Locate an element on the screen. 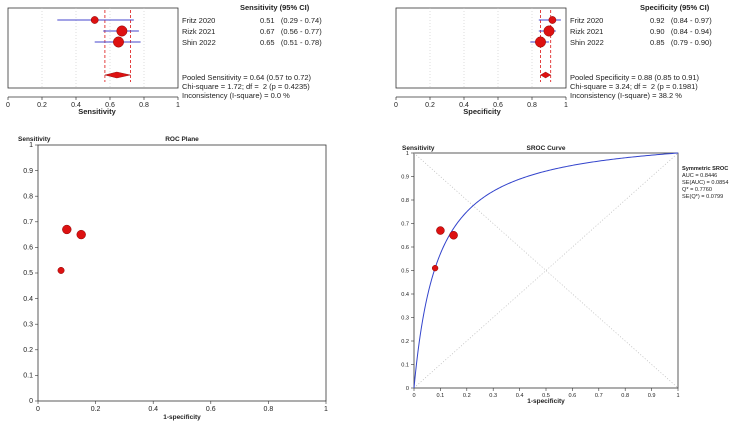 This screenshot has width=746, height=422. sroc-legend-se-auc: SE(AUC) = 0.0854 is located at coordinates (705, 183).